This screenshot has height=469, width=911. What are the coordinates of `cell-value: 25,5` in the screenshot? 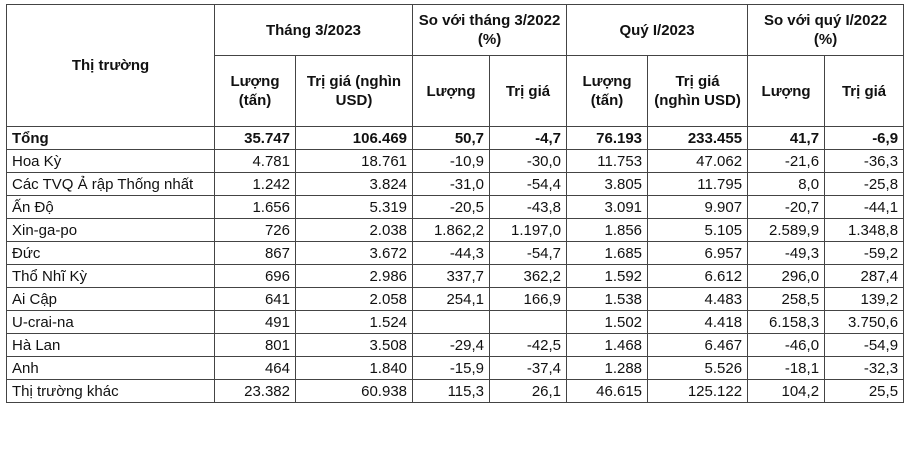 It's located at (864, 391).